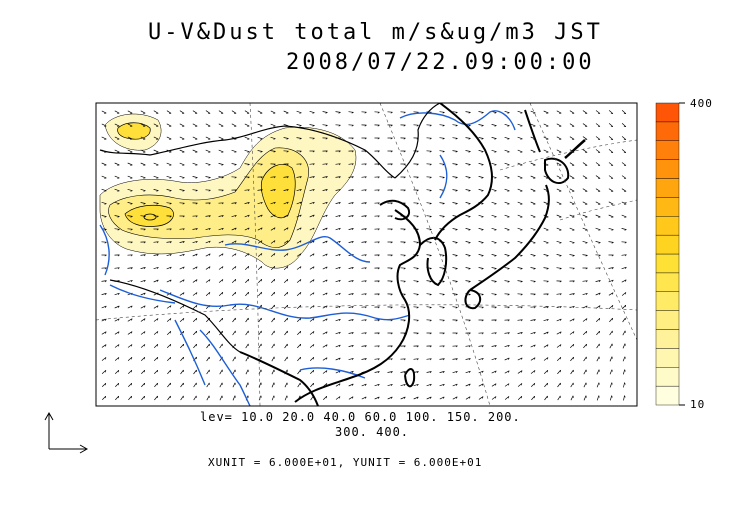  Describe the element at coordinates (149, 215) in the screenshot. I see `dust-core-west` at that location.